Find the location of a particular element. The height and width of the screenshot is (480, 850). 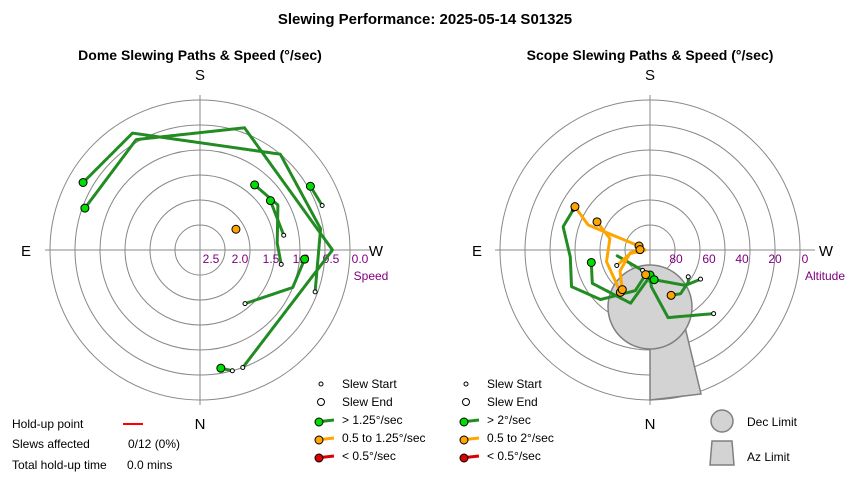

scope-chart-title: Scope Slewing Paths & Speed (°/sec) is located at coordinates (650, 55).